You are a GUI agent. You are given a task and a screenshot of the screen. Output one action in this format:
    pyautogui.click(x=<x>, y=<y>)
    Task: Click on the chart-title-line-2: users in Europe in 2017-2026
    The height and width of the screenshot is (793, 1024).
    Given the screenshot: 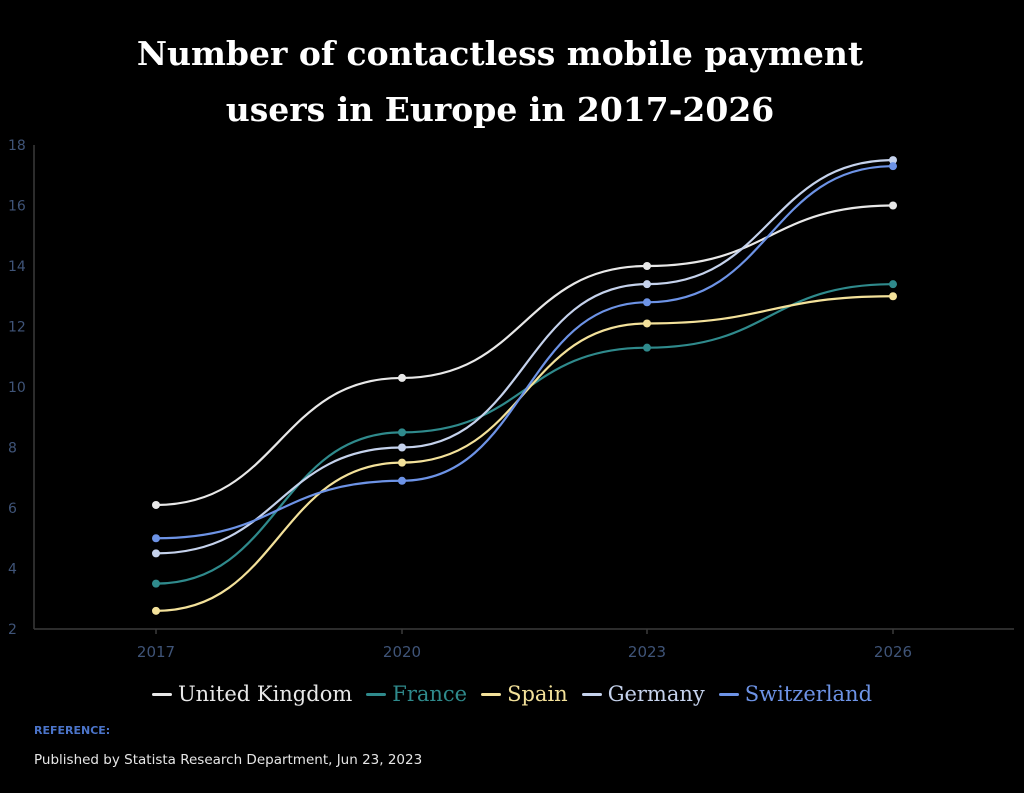 What is the action you would take?
    pyautogui.click(x=500, y=109)
    